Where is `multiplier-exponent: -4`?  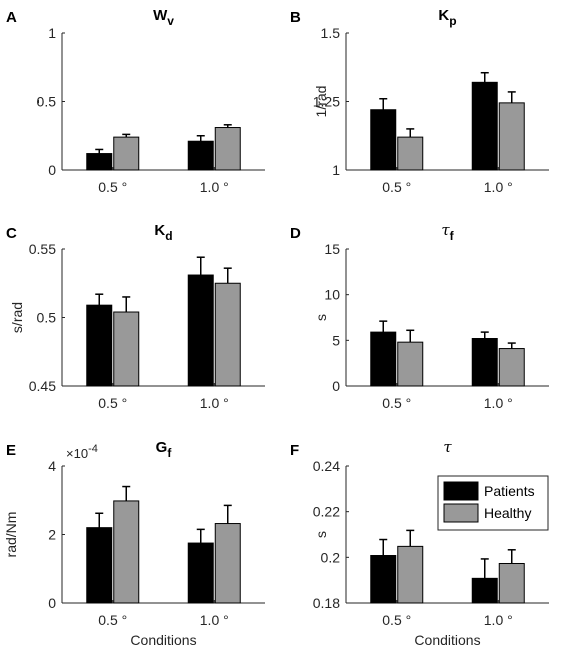 multiplier-exponent: -4 is located at coordinates (93, 449).